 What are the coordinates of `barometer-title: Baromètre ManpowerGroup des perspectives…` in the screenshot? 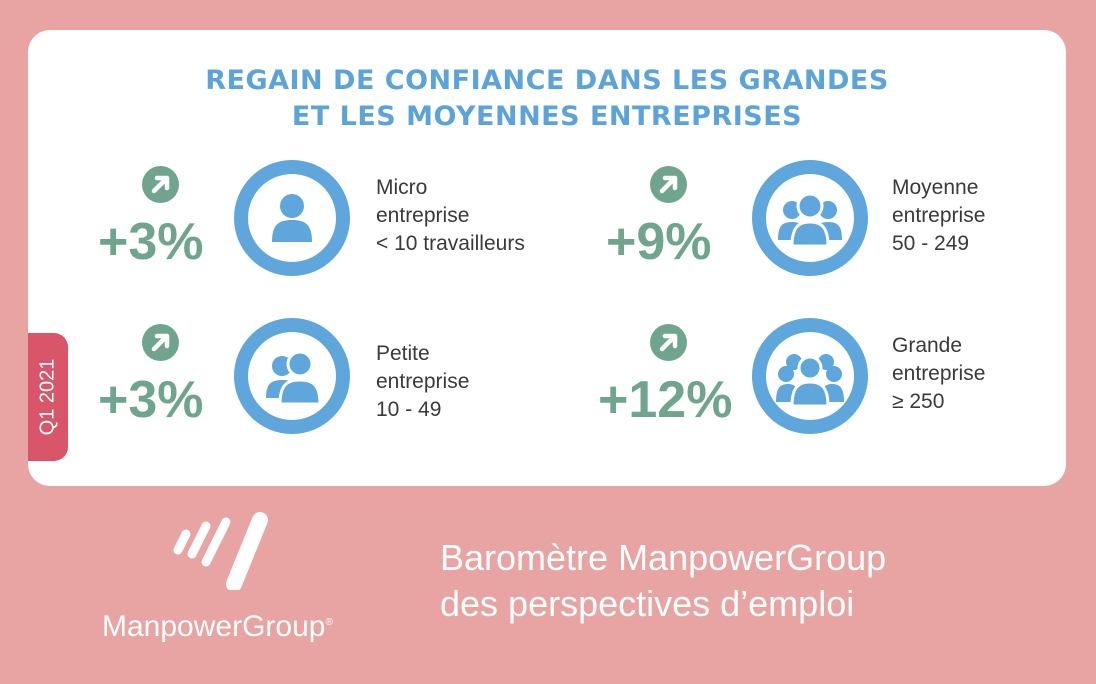 It's located at (663, 581).